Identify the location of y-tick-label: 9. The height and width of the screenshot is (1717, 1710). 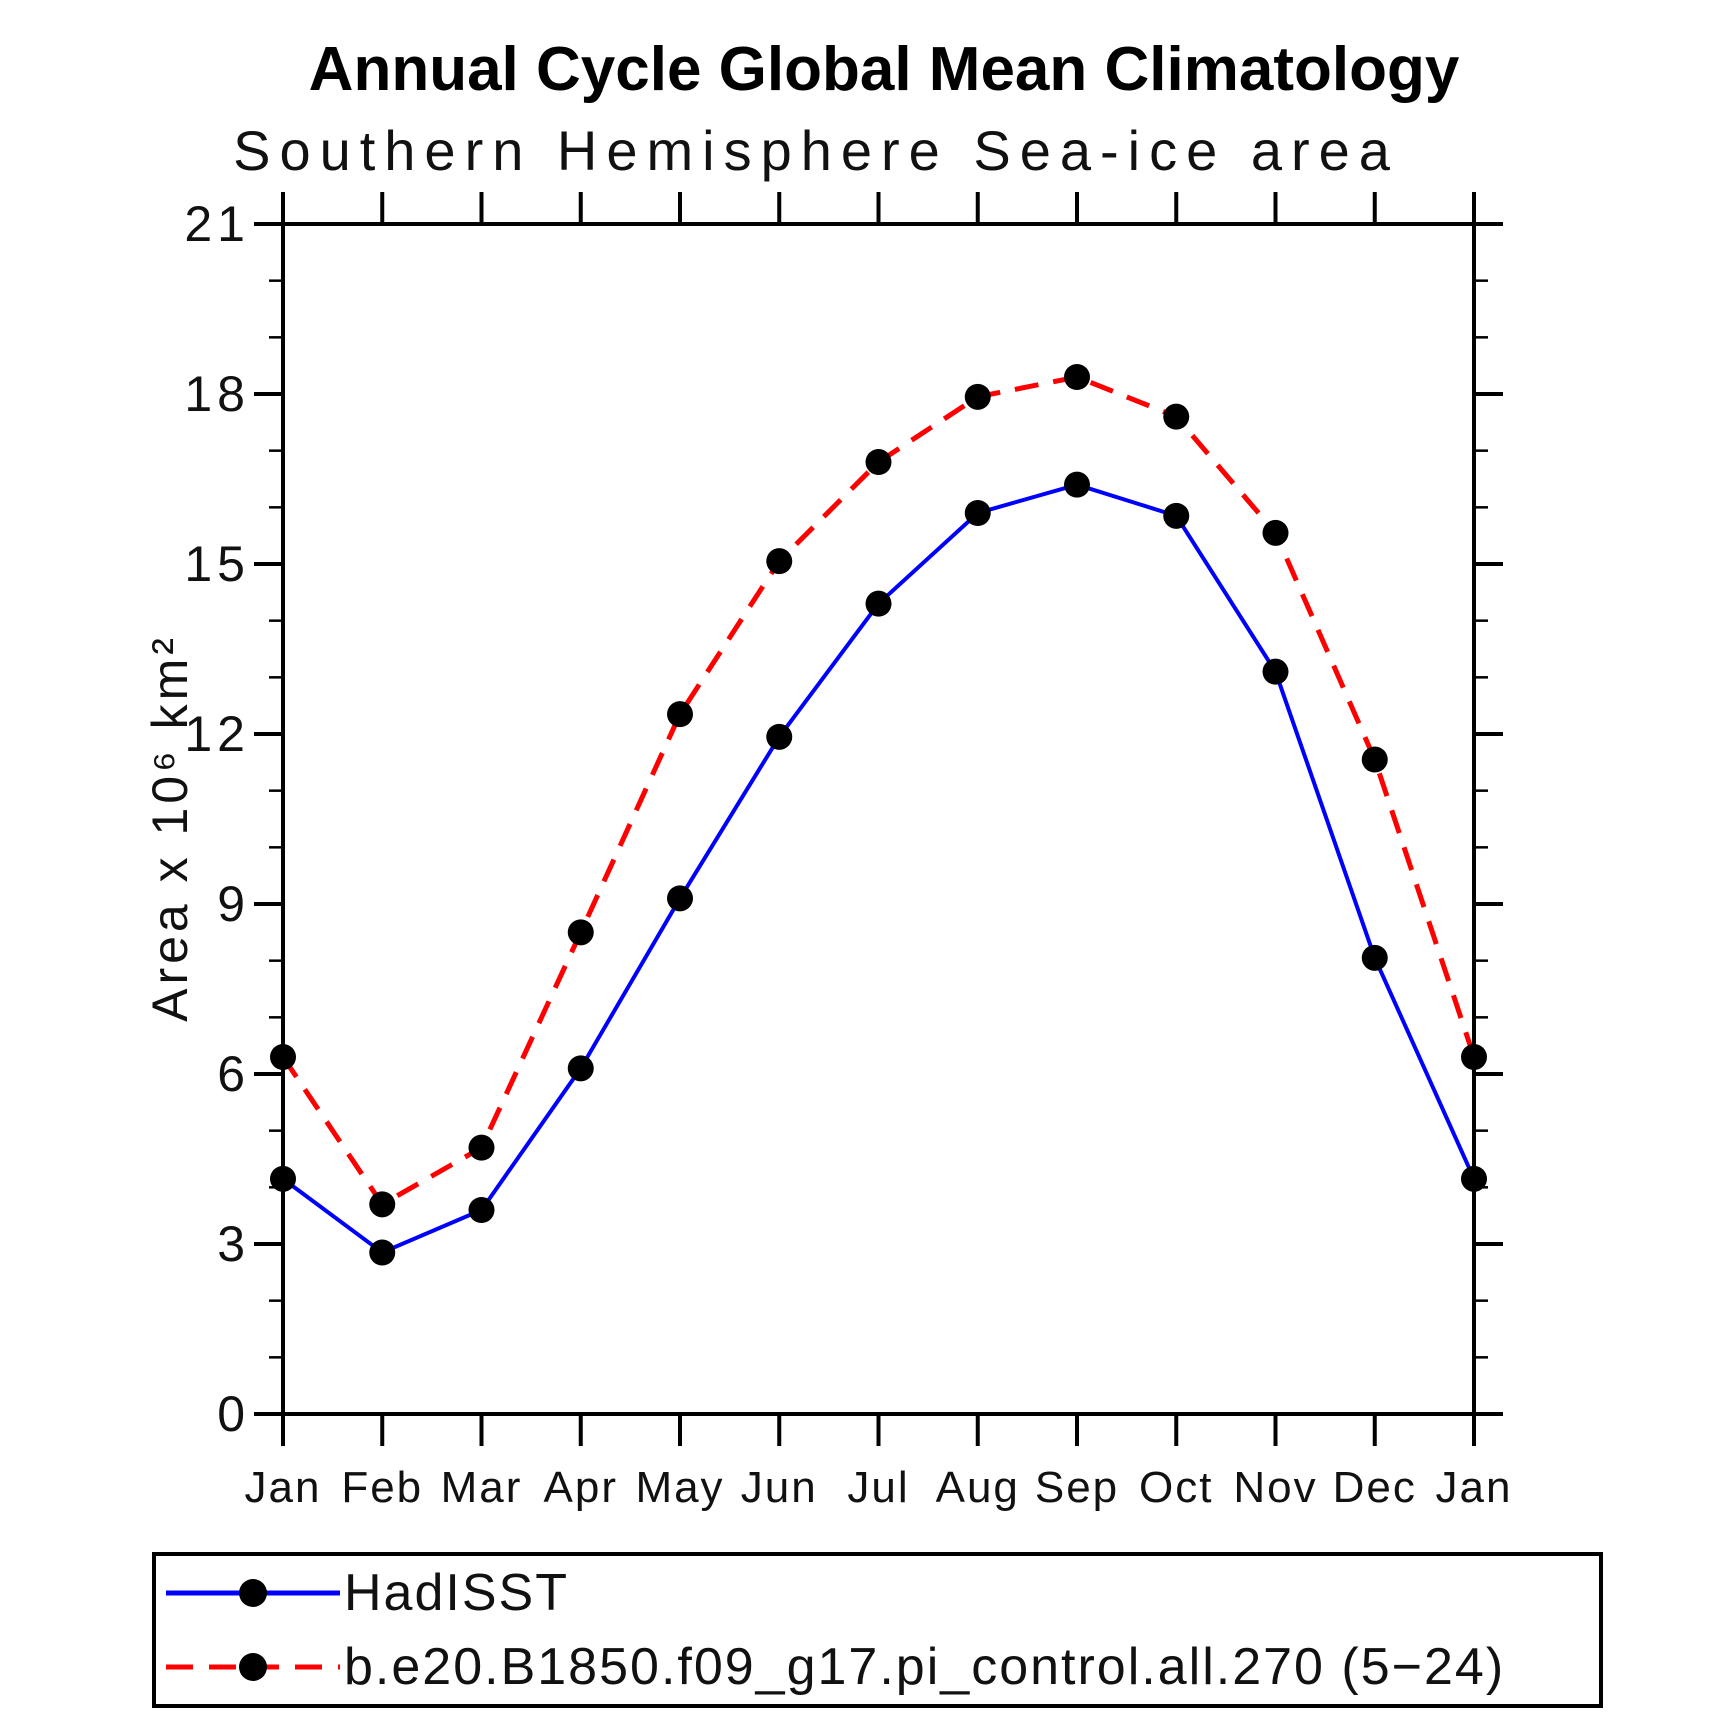
(233, 904).